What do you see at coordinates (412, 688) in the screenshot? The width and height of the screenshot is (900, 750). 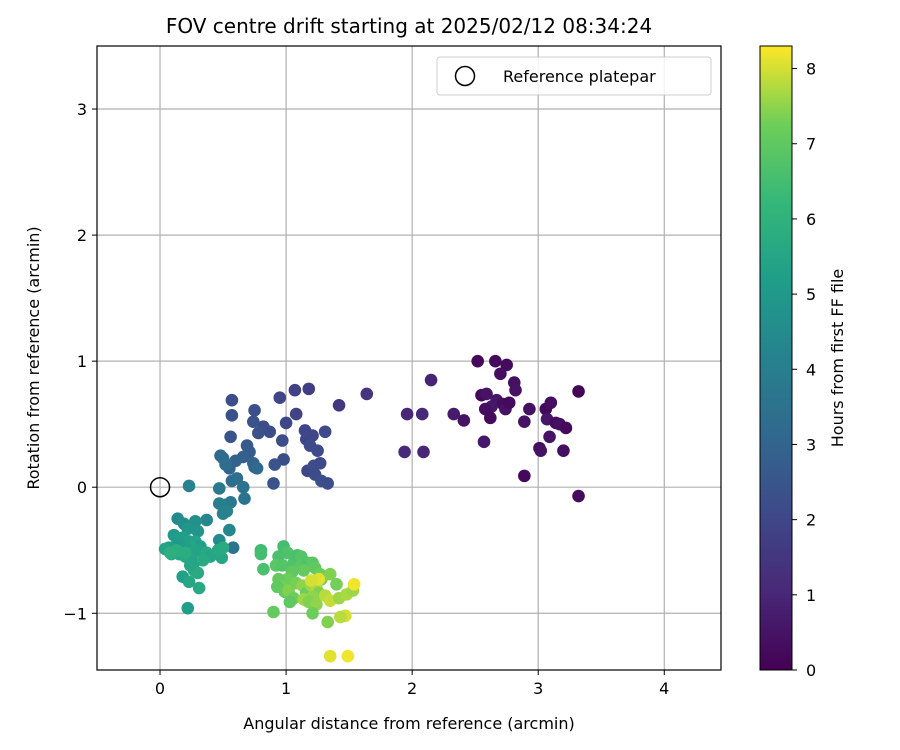 I see `x-tick-label: 2` at bounding box center [412, 688].